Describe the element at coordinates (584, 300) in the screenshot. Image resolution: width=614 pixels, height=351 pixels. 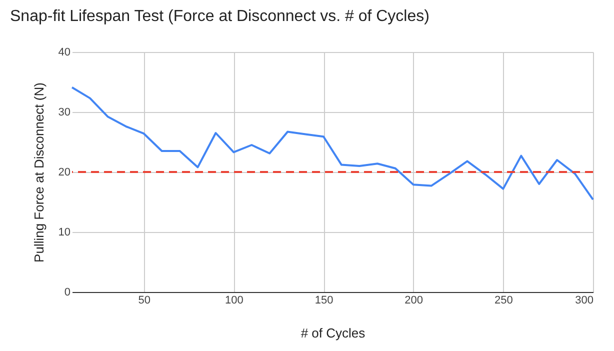
I see `x-tick-label: 300` at that location.